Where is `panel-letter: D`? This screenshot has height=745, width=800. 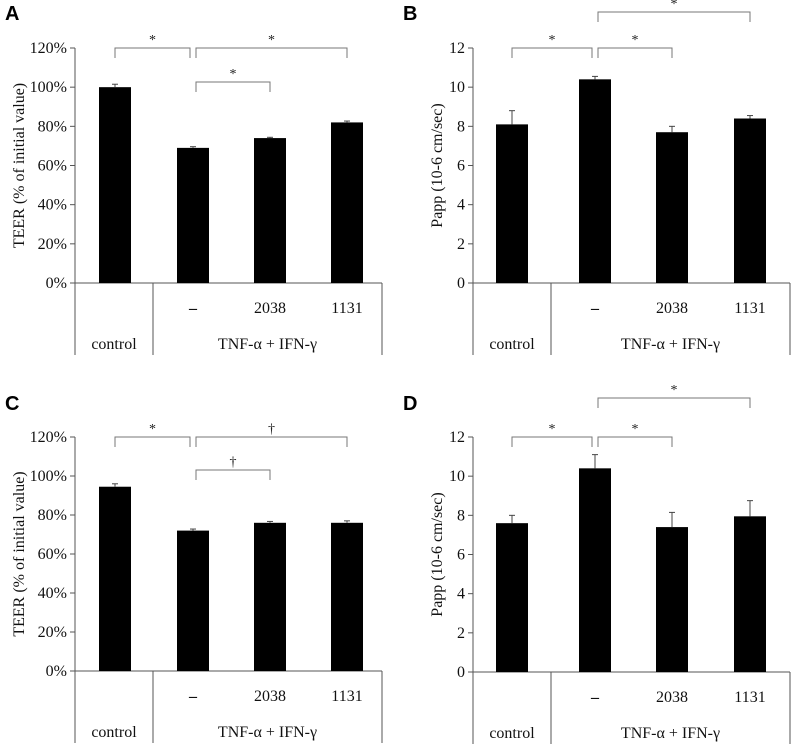
panel-letter: D is located at coordinates (410, 404).